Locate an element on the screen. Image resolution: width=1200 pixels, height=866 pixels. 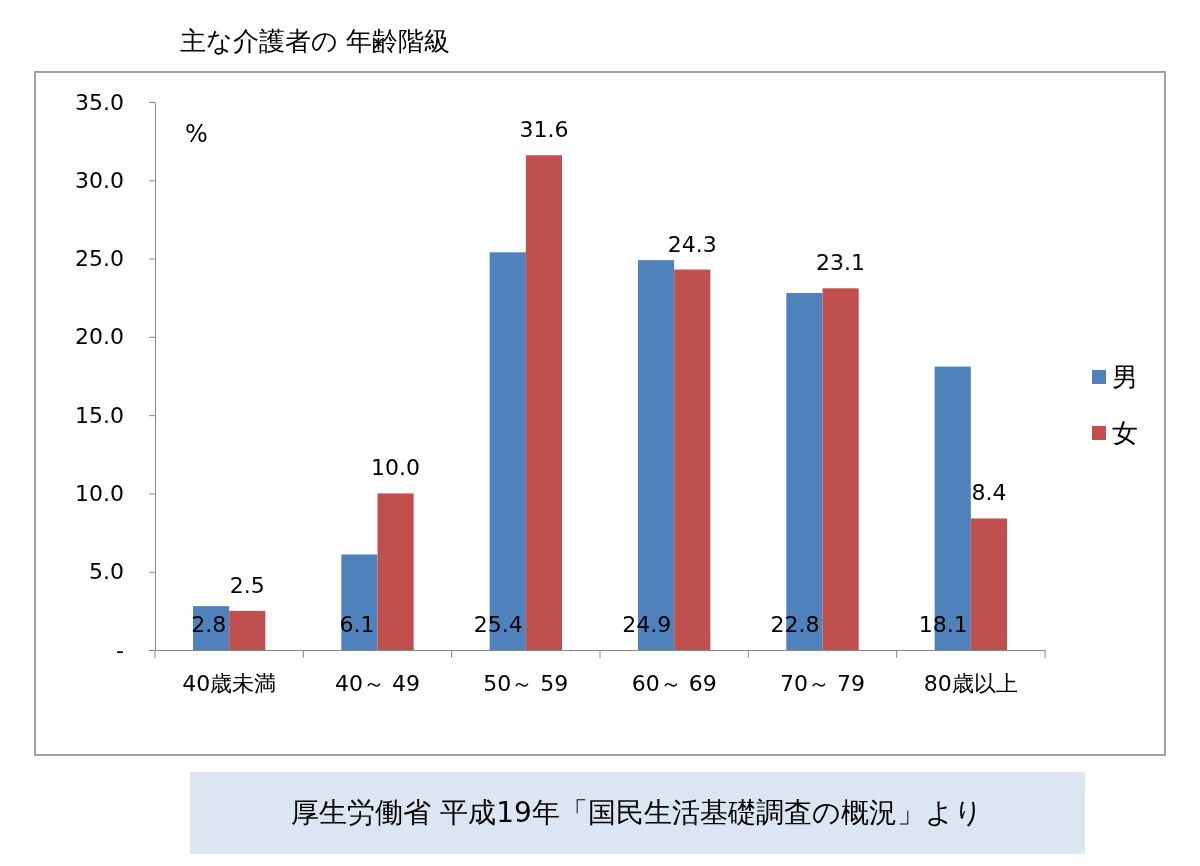
x-tick-label: 80歳以上 is located at coordinates (970, 683).